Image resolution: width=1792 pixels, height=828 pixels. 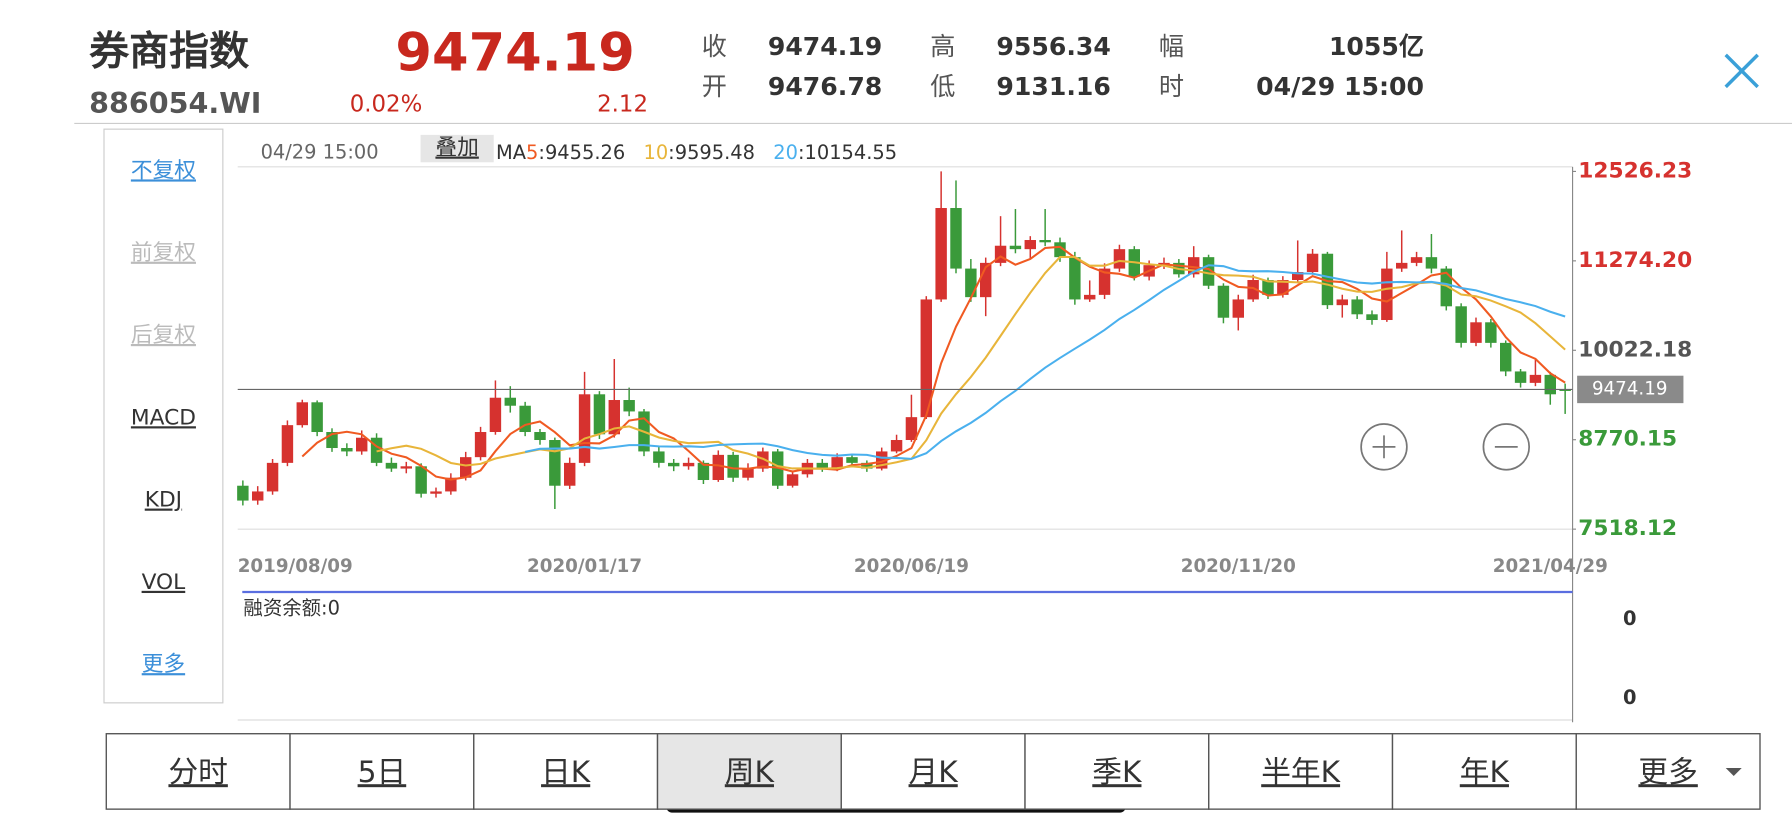 What do you see at coordinates (942, 46) in the screenshot?
I see `stat-label: 高` at bounding box center [942, 46].